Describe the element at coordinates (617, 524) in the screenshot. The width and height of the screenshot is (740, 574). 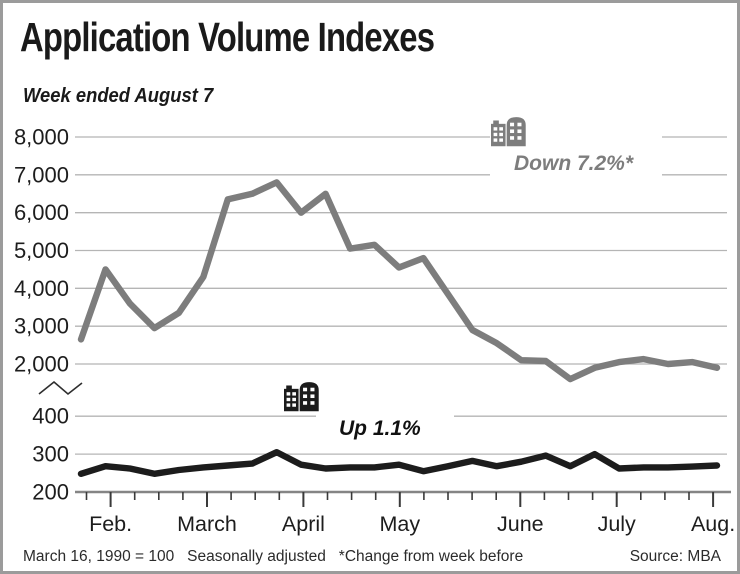
I see `month-label: July` at that location.